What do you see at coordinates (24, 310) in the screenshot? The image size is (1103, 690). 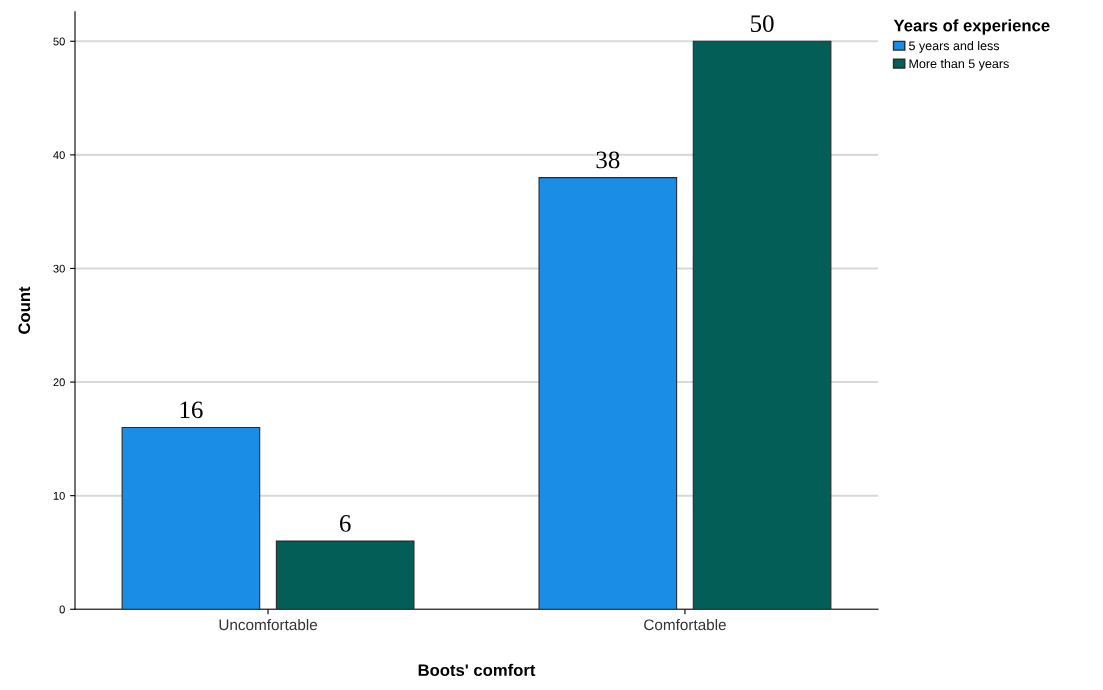 I see `y-axis-title: Count` at bounding box center [24, 310].